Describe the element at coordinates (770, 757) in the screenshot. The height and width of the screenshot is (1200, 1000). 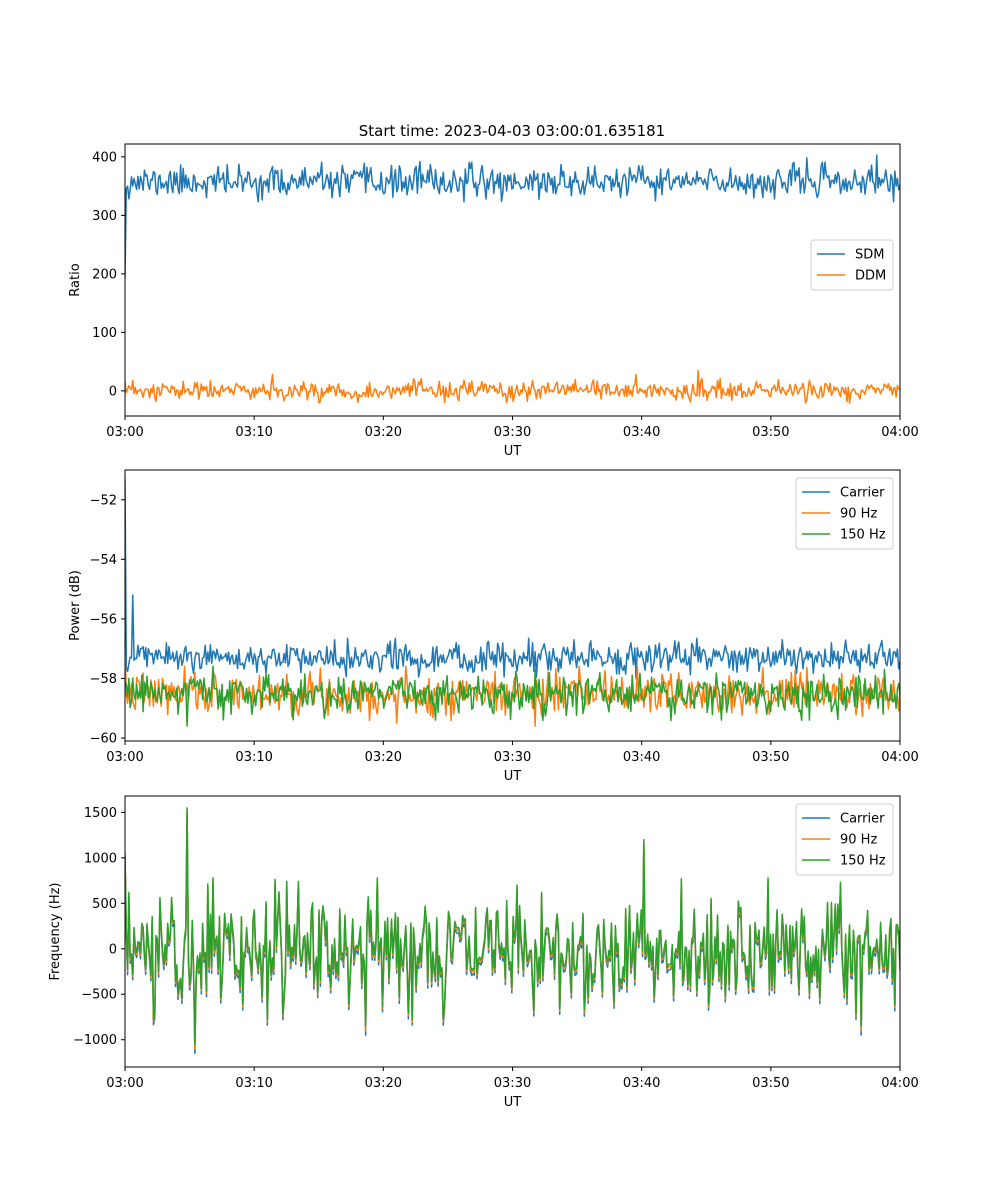
I see `power-x-tick-label: 03:50` at that location.